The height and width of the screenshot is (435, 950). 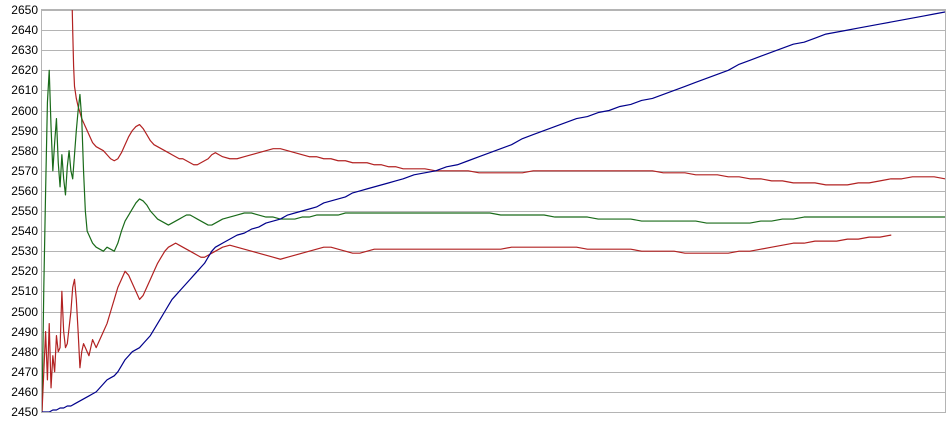 I want to click on y-tick-label: 2580, so click(x=24, y=150).